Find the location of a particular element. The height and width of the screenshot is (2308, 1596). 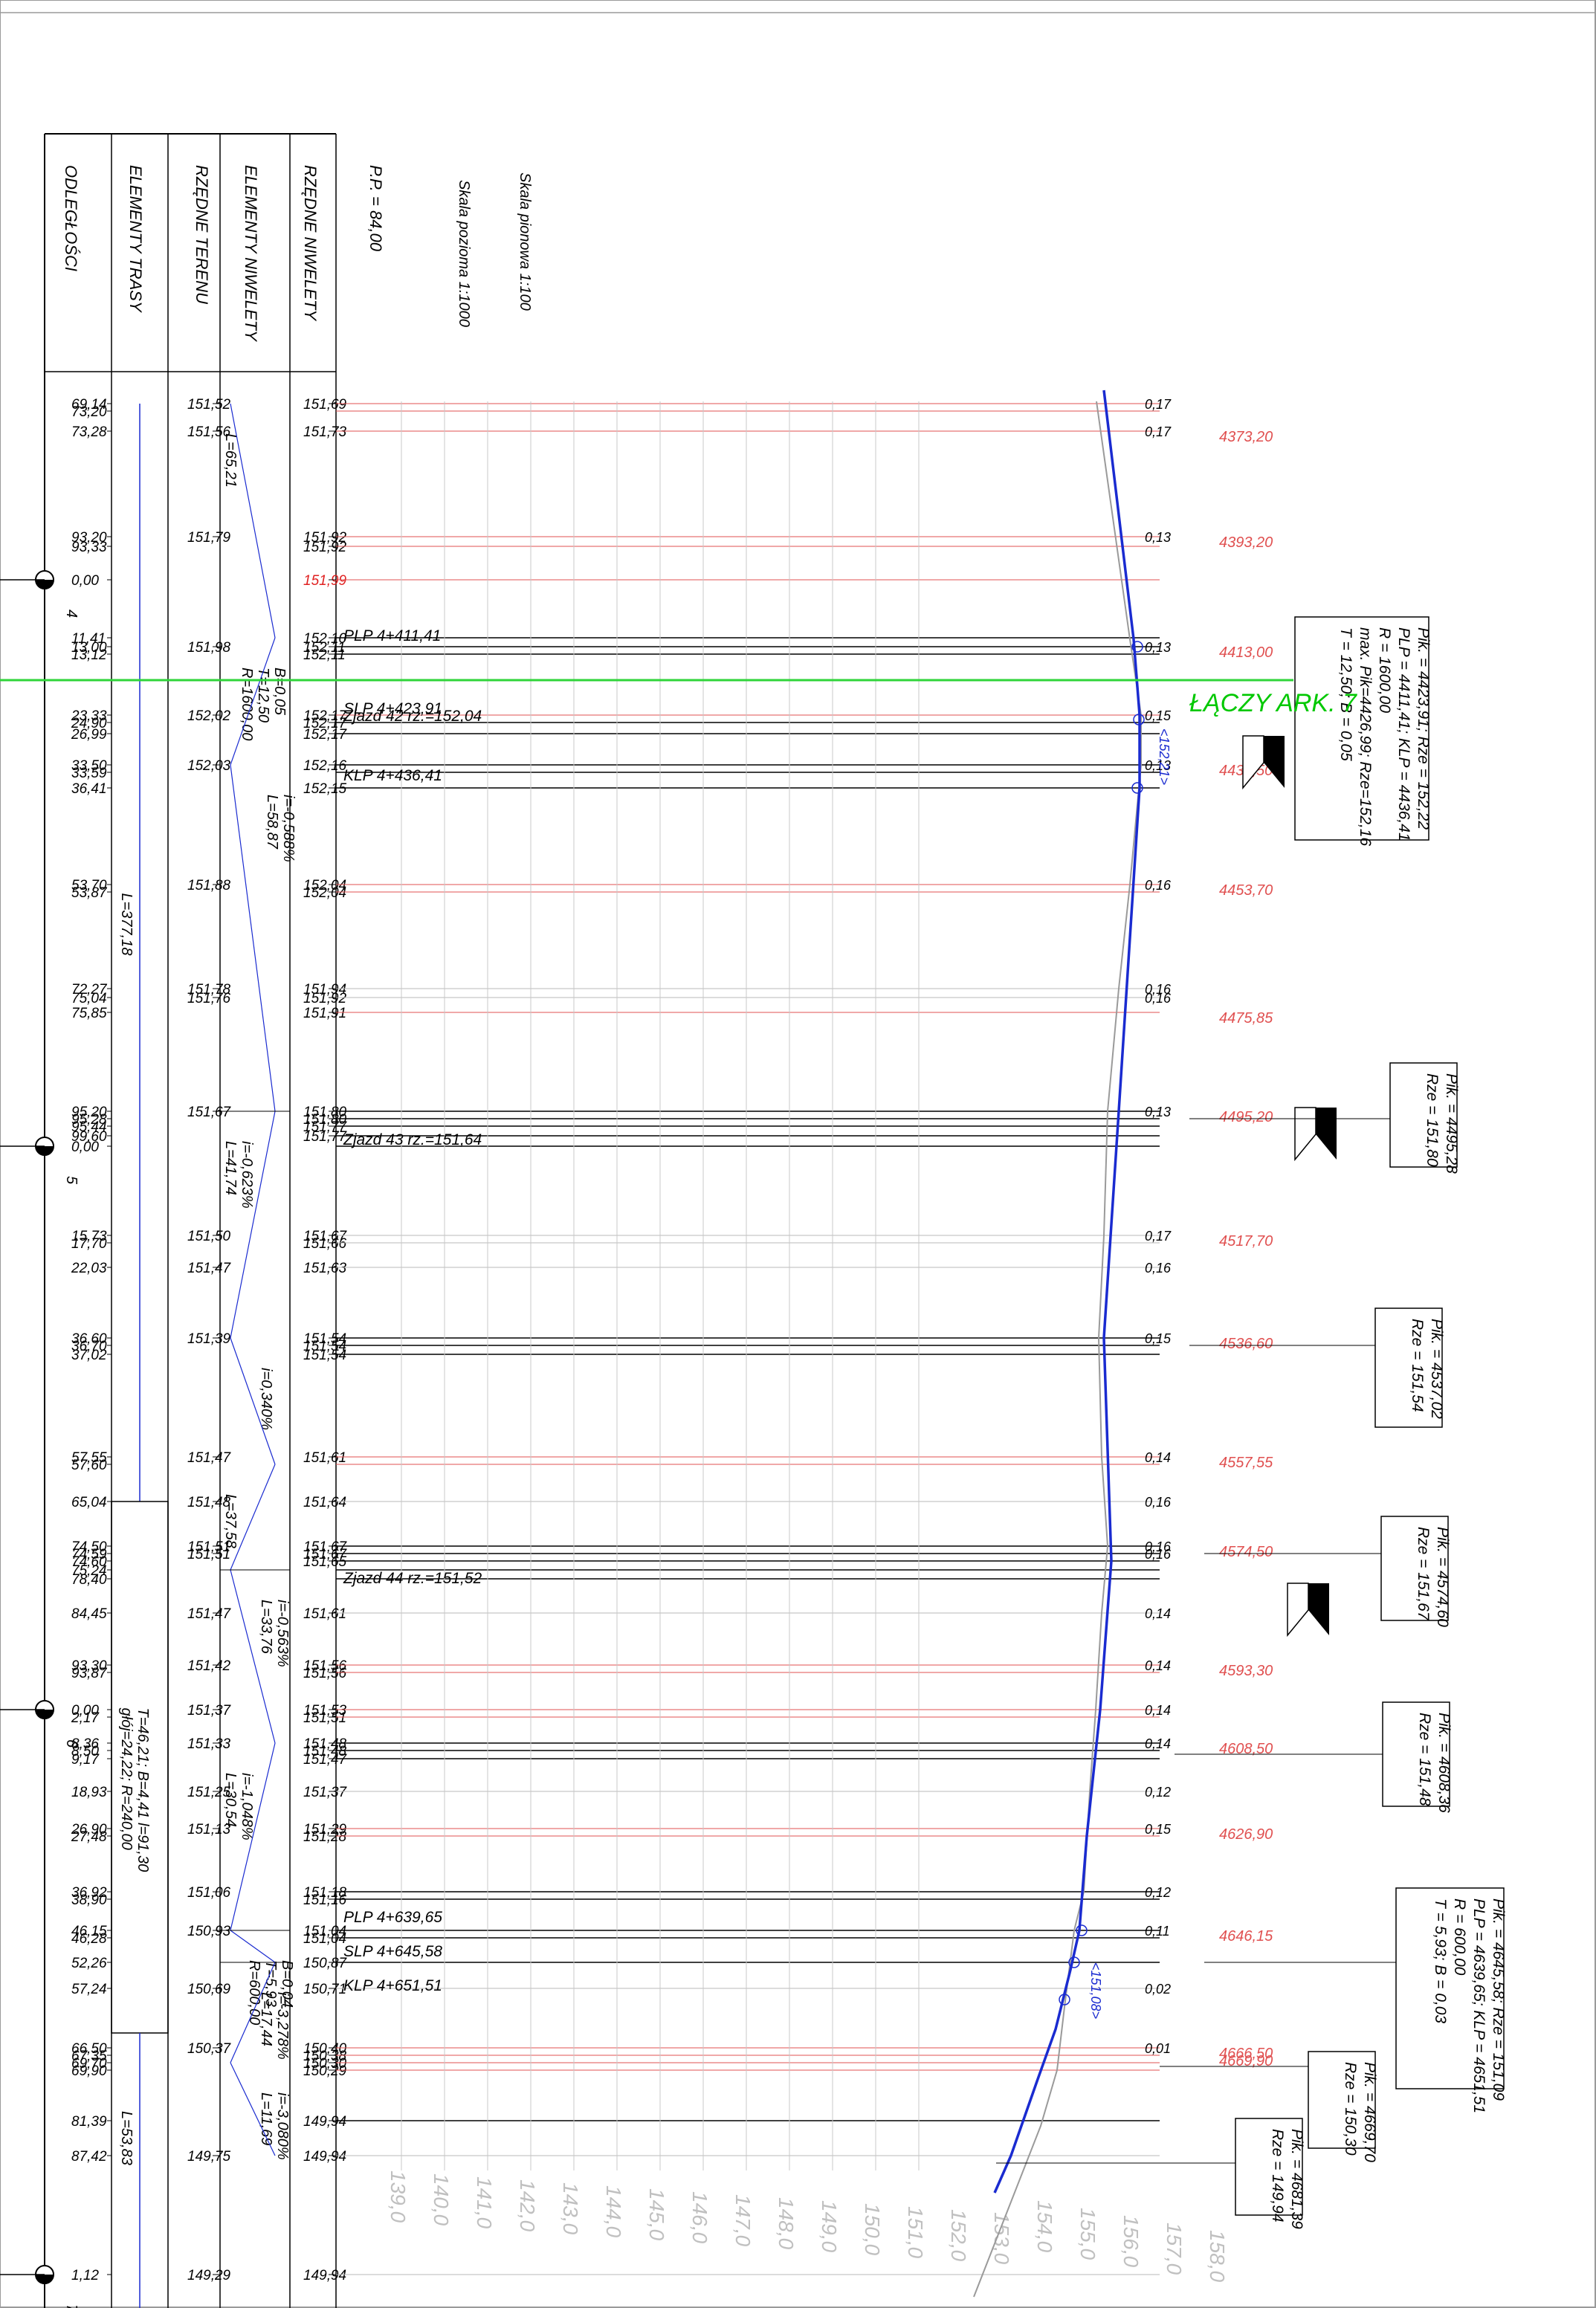

info-box-line: Rze = 149,94 is located at coordinates (1278, 2176).